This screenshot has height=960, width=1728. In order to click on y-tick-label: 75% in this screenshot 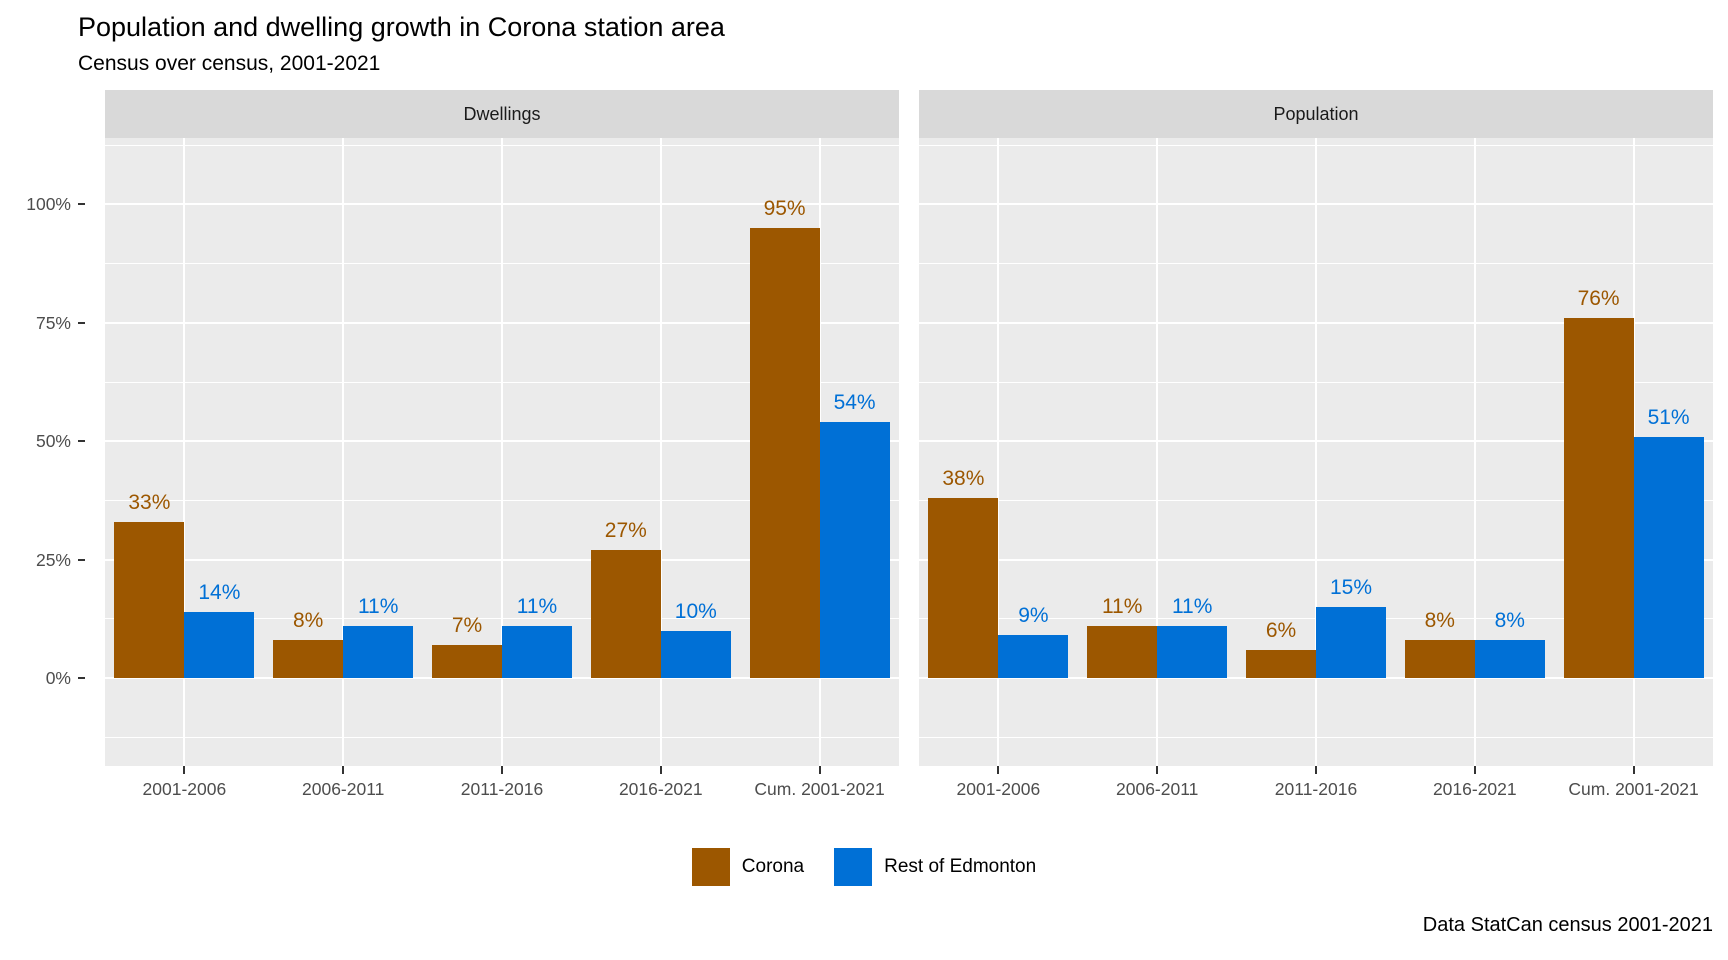, I will do `click(53, 322)`.